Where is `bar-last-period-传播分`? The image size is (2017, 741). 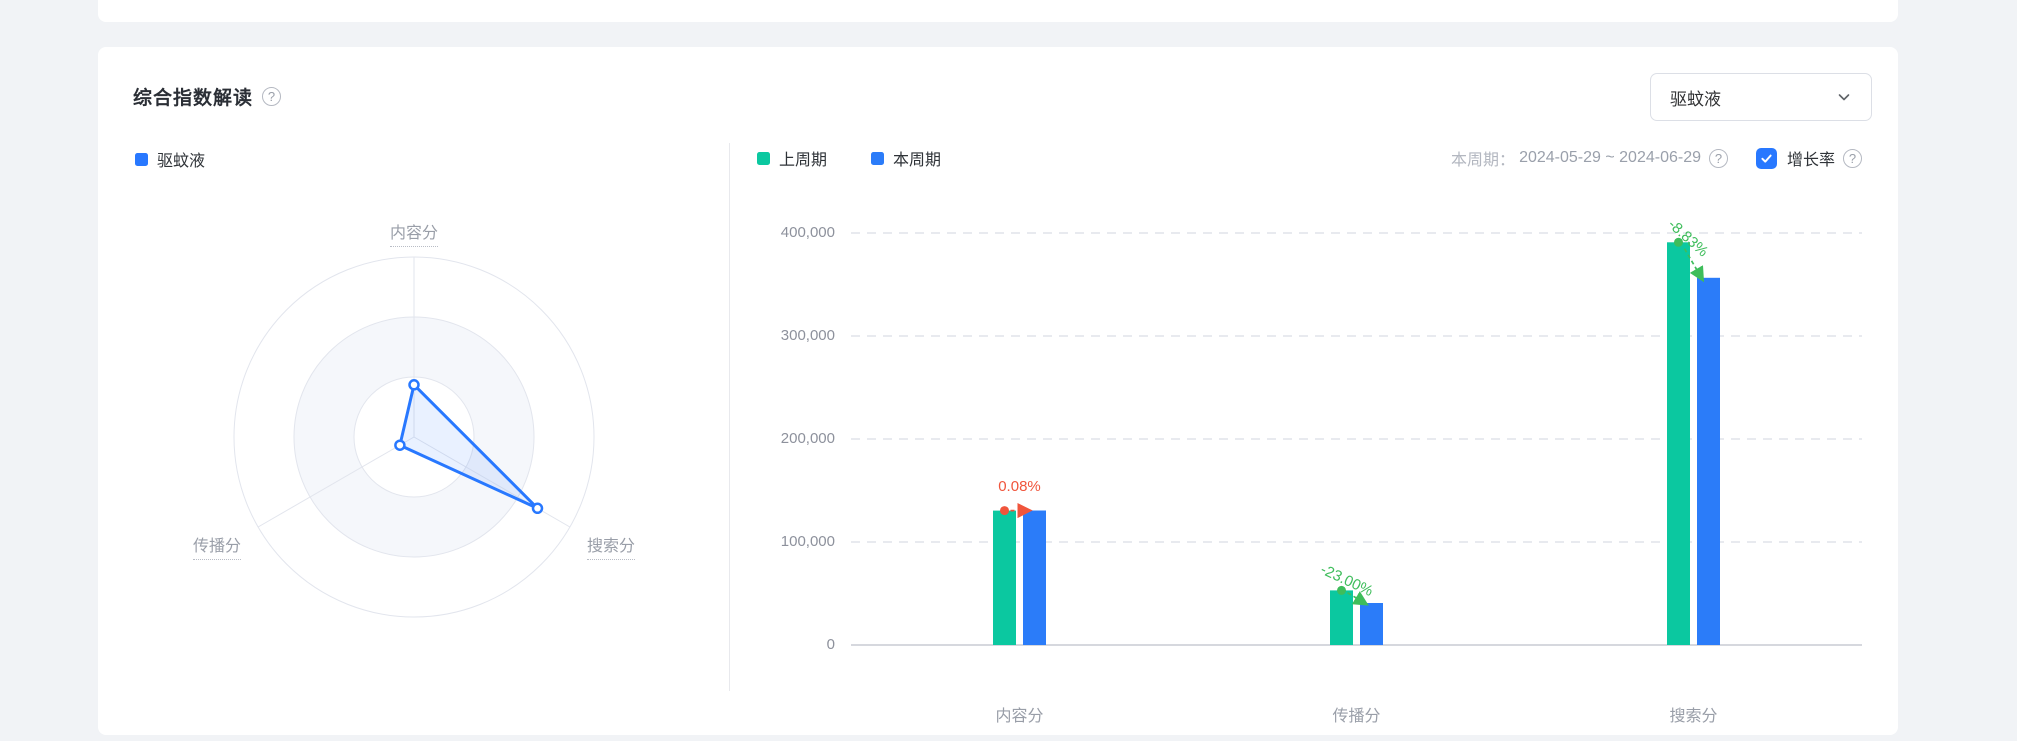 bar-last-period-传播分 is located at coordinates (1341, 617).